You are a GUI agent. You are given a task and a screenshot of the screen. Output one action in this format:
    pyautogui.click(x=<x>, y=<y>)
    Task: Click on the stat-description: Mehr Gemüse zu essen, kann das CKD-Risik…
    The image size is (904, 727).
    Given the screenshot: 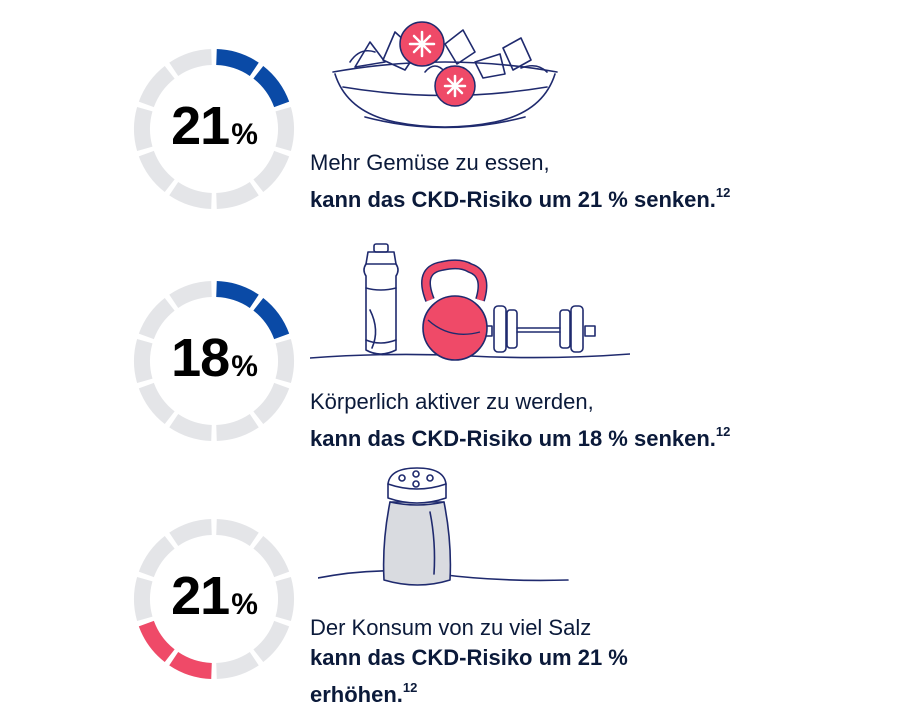 What is the action you would take?
    pyautogui.click(x=520, y=181)
    